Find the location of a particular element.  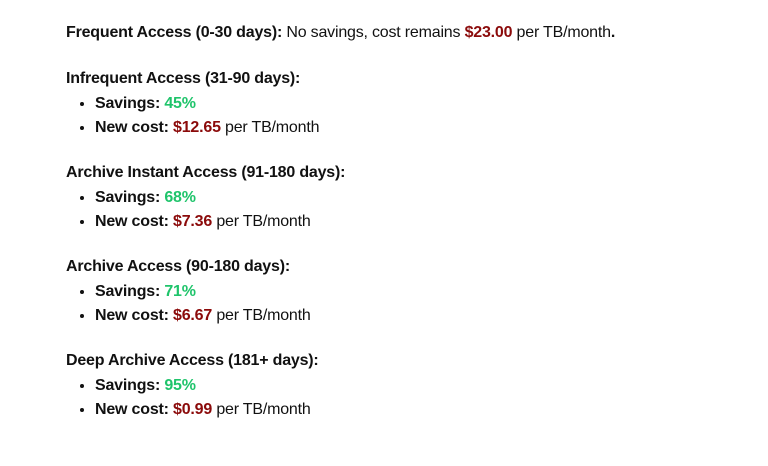

tier-heading: Archive Instant Access (91-180 days): is located at coordinates (206, 172).